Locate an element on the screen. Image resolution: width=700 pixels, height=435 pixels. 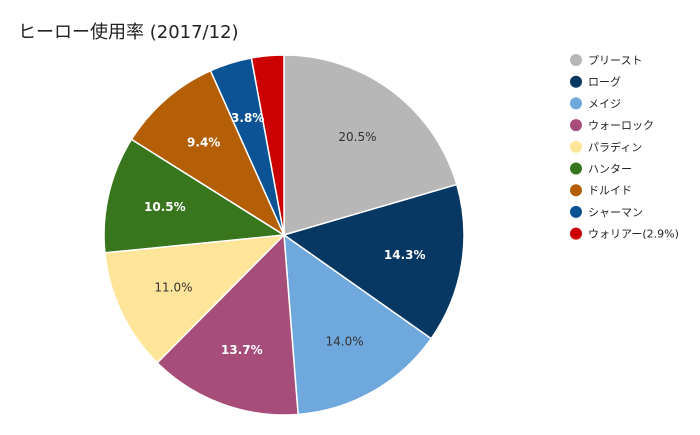
legend-label: パラディン is located at coordinates (615, 147).